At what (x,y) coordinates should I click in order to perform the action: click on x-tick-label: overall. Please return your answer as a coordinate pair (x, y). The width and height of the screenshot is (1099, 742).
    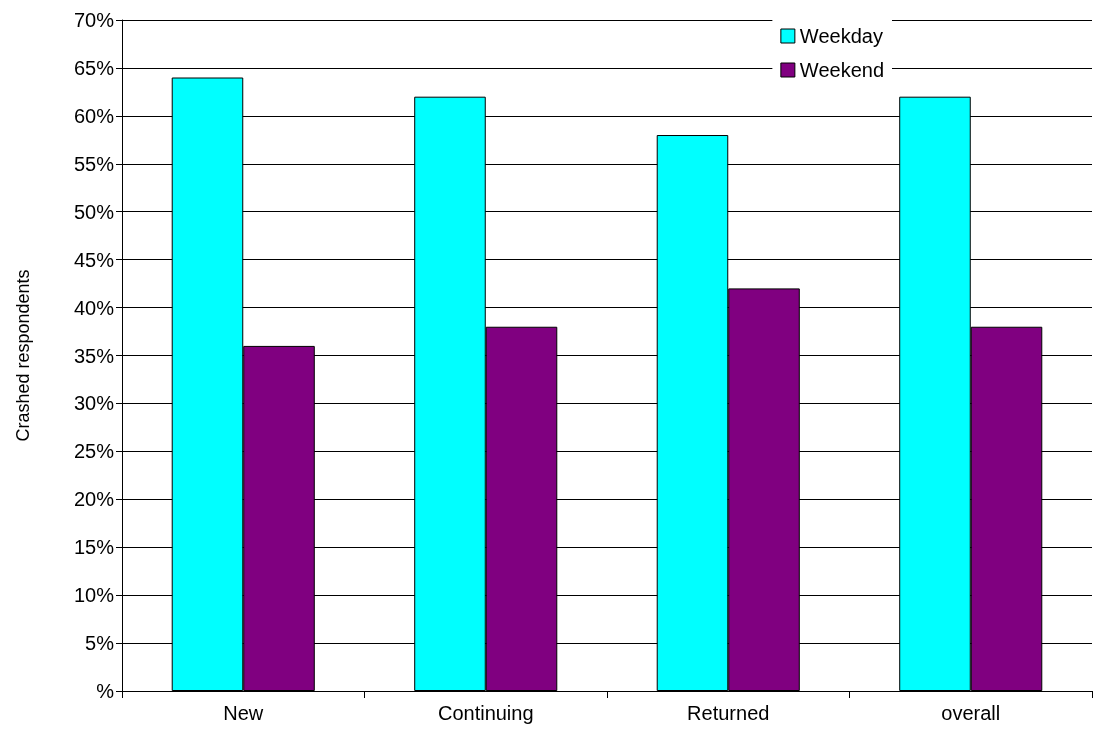
    Looking at the image, I should click on (971, 713).